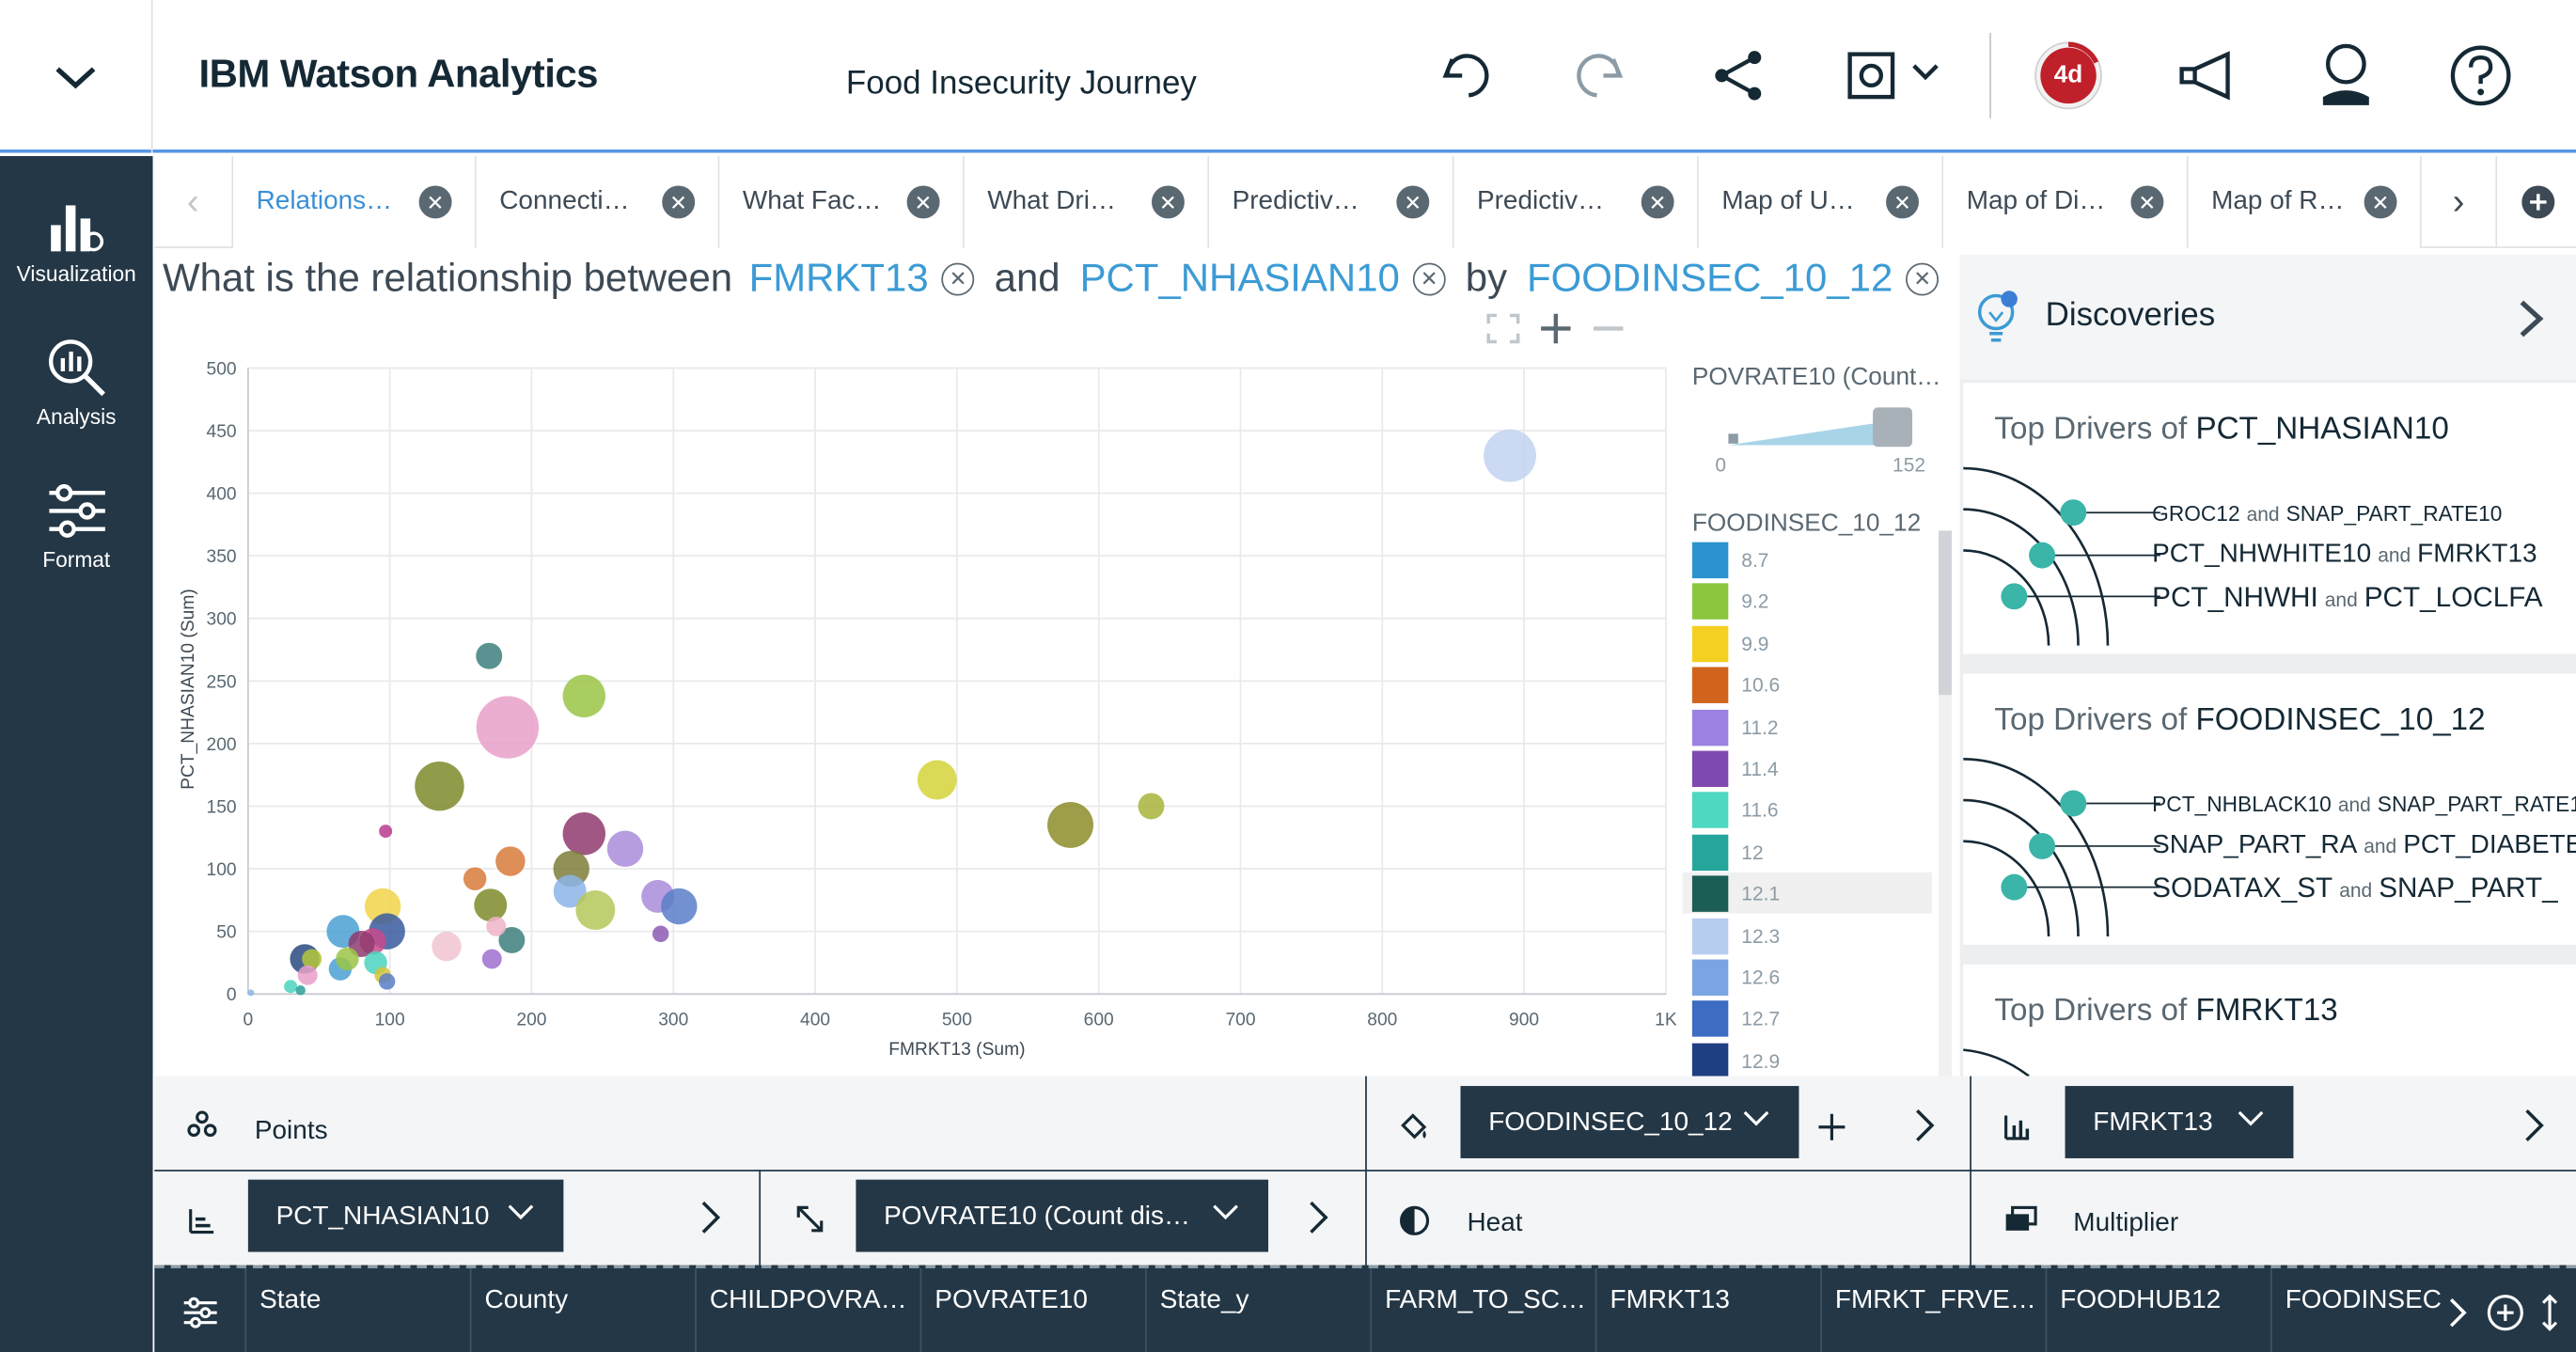 This screenshot has width=2576, height=1352. What do you see at coordinates (1807, 852) in the screenshot?
I see `legend-item: 12` at bounding box center [1807, 852].